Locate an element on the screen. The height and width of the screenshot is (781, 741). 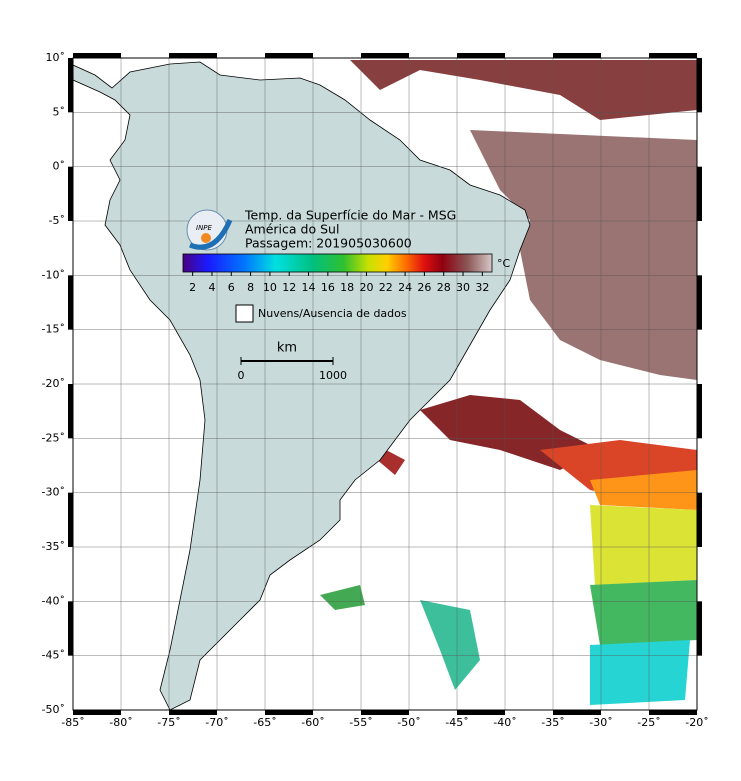
x-tick-label: -85˚ is located at coordinates (72, 722).